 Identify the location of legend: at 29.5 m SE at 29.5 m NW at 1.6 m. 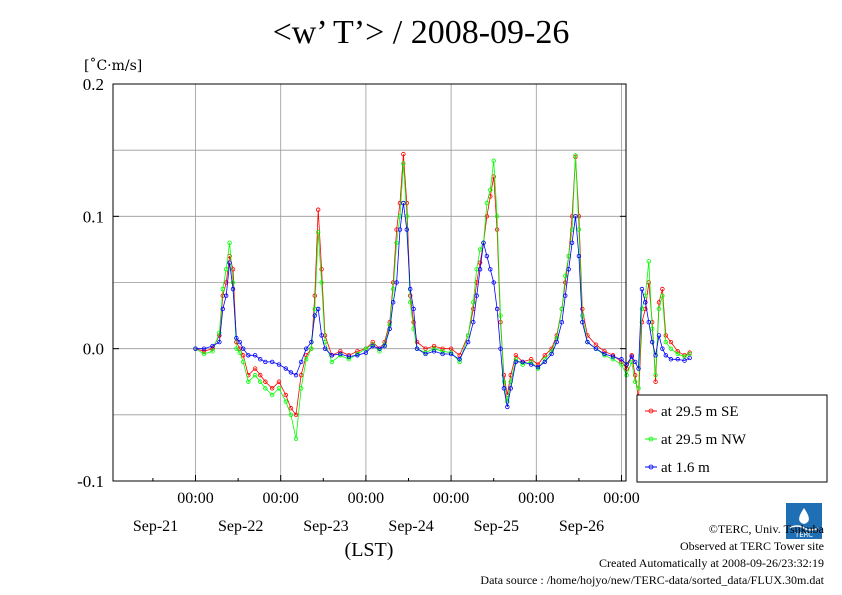
(732, 438).